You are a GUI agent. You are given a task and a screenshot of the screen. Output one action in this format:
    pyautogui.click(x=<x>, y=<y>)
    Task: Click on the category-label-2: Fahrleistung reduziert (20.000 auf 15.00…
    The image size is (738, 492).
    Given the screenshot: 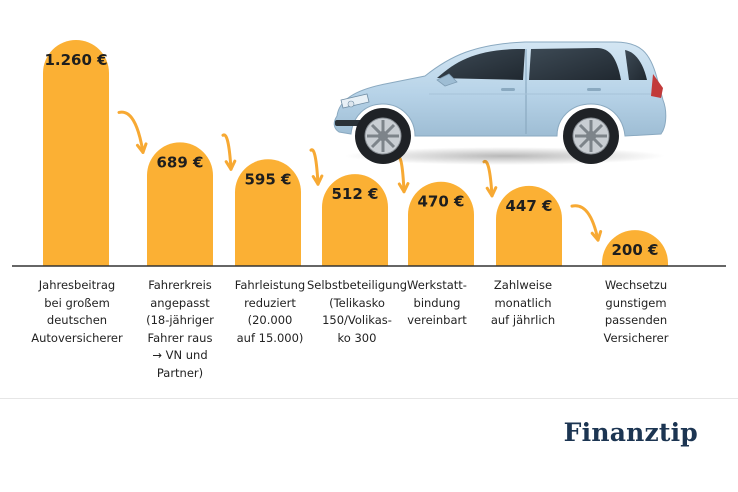 What is the action you would take?
    pyautogui.click(x=270, y=311)
    